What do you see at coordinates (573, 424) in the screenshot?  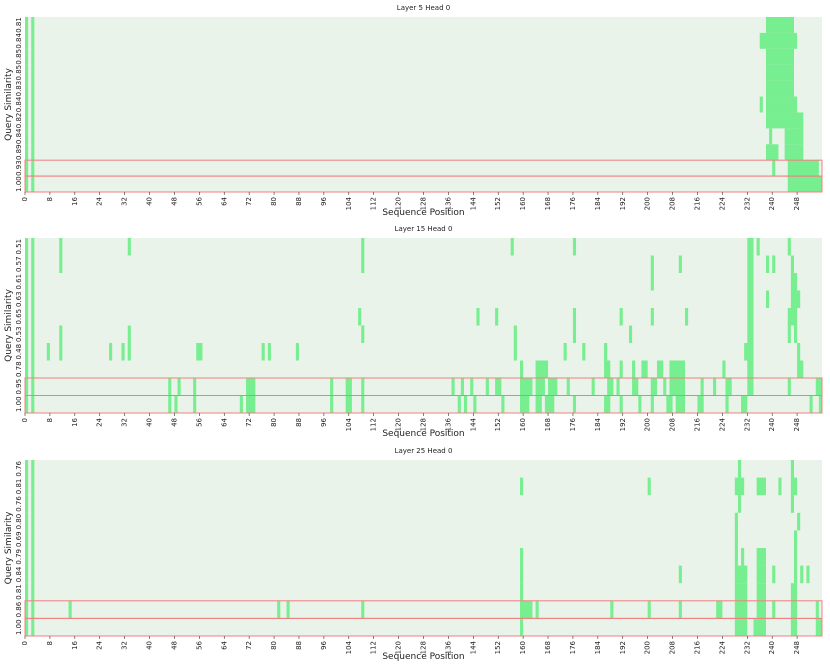 I see `x-tick-label: 176` at bounding box center [573, 424].